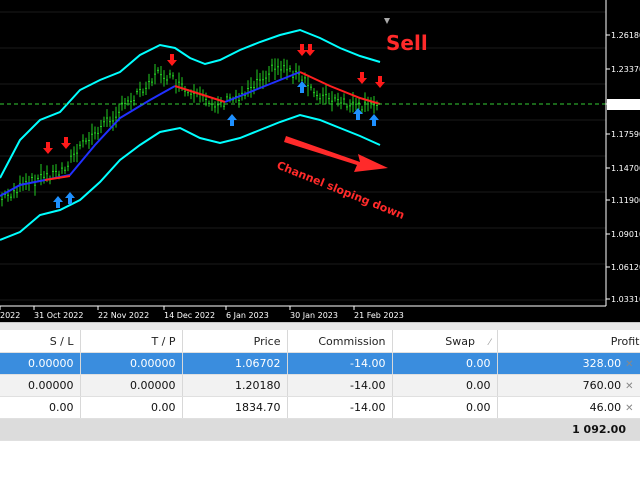  I want to click on price-tick-label: 1.26180, so click(625, 35).